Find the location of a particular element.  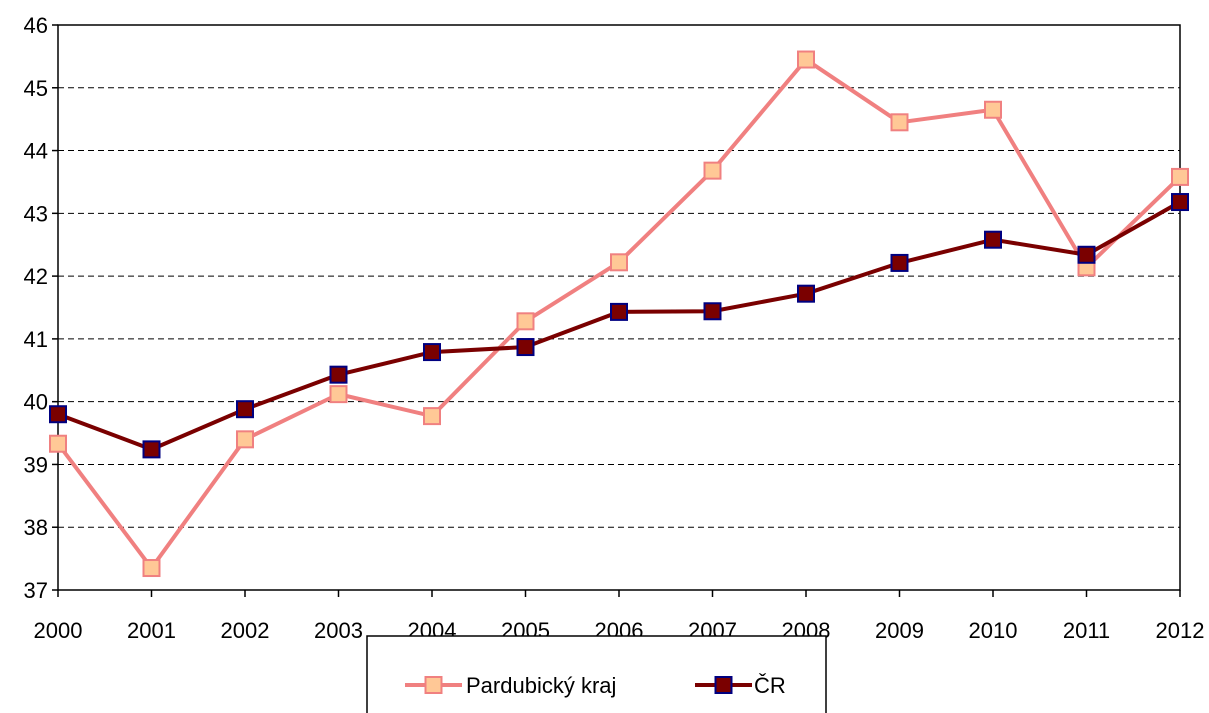

x-tick-label: 2001 is located at coordinates (151, 630).